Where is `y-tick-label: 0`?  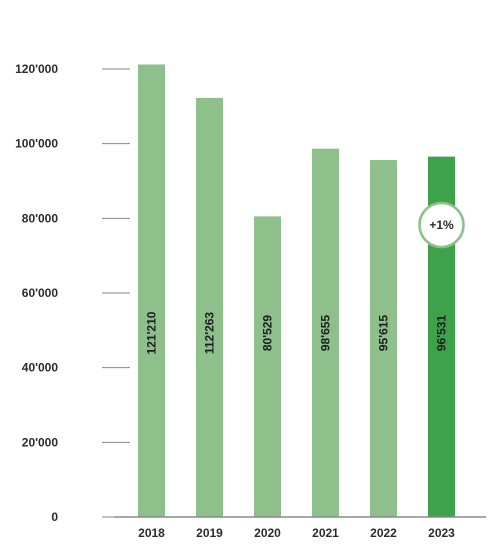 y-tick-label: 0 is located at coordinates (54, 517).